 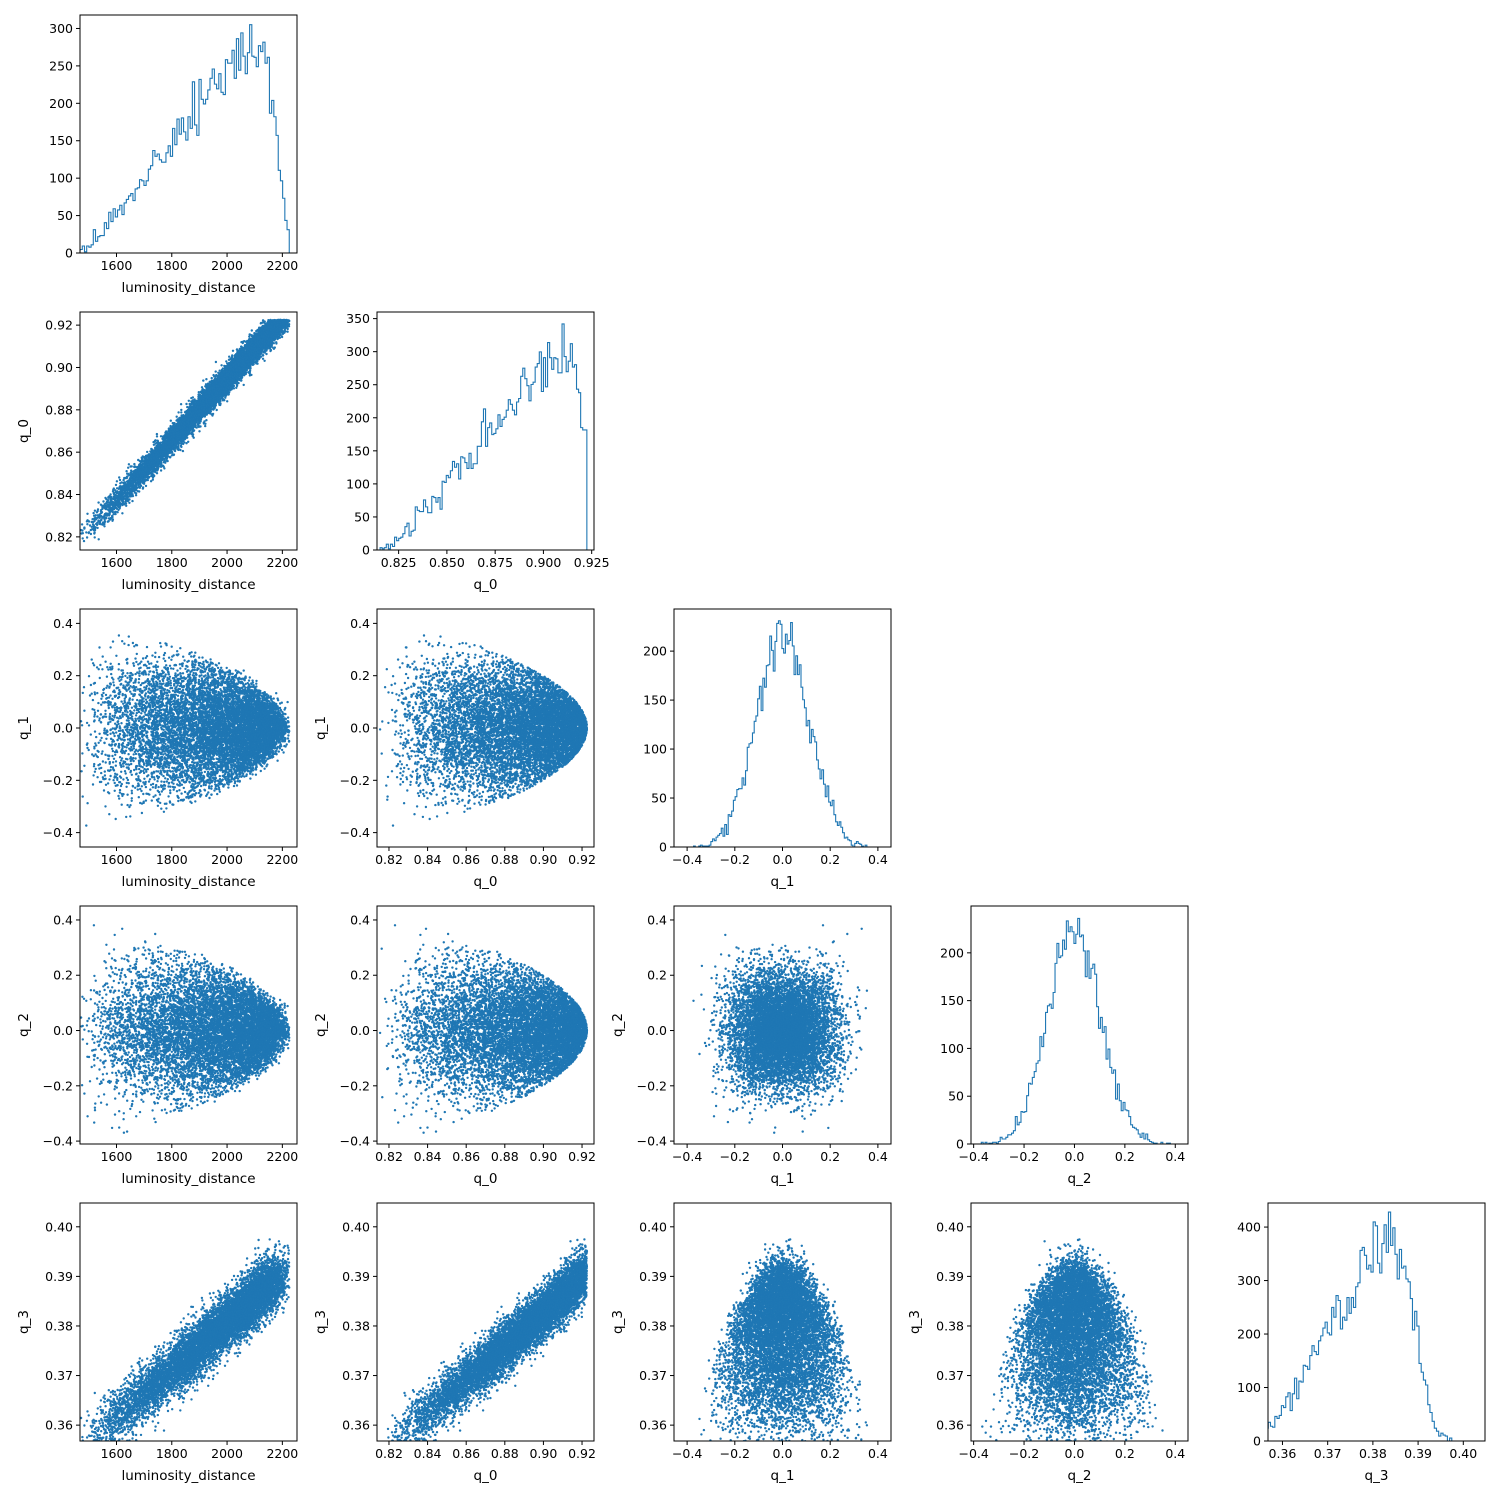 What do you see at coordinates (61, 140) in the screenshot?
I see `y-tick-label: 150` at bounding box center [61, 140].